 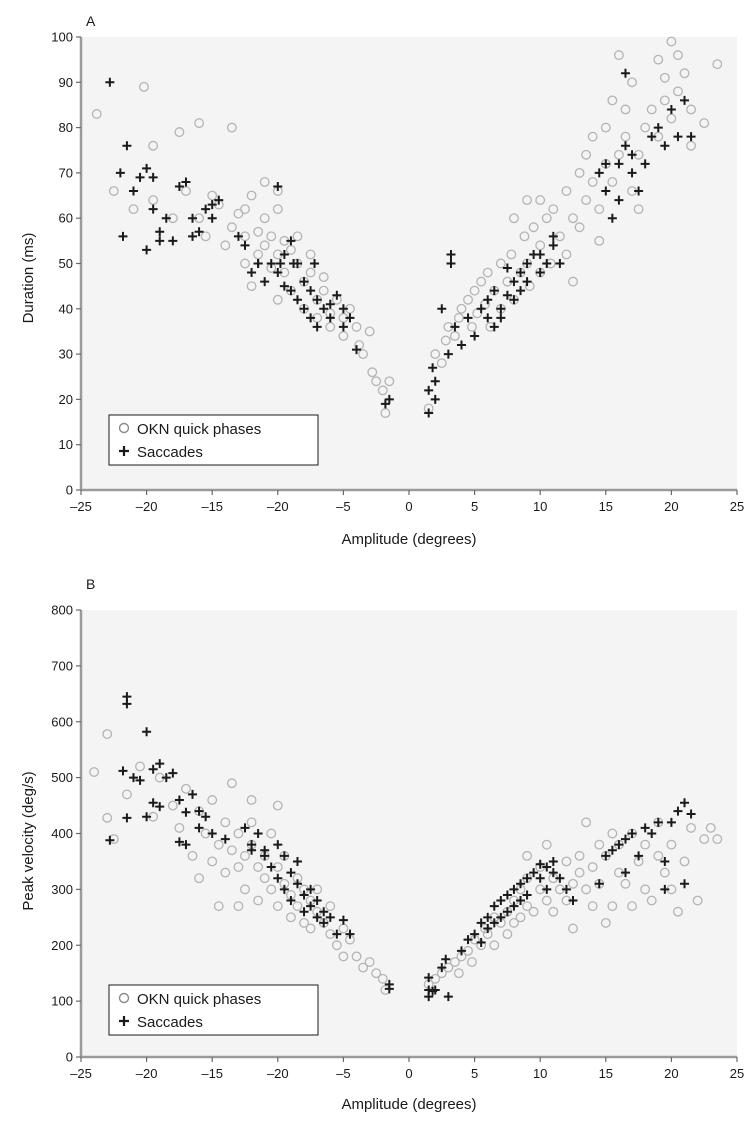 I want to click on panel-b-legend-okn-label: OKN quick phases, so click(x=199, y=999).